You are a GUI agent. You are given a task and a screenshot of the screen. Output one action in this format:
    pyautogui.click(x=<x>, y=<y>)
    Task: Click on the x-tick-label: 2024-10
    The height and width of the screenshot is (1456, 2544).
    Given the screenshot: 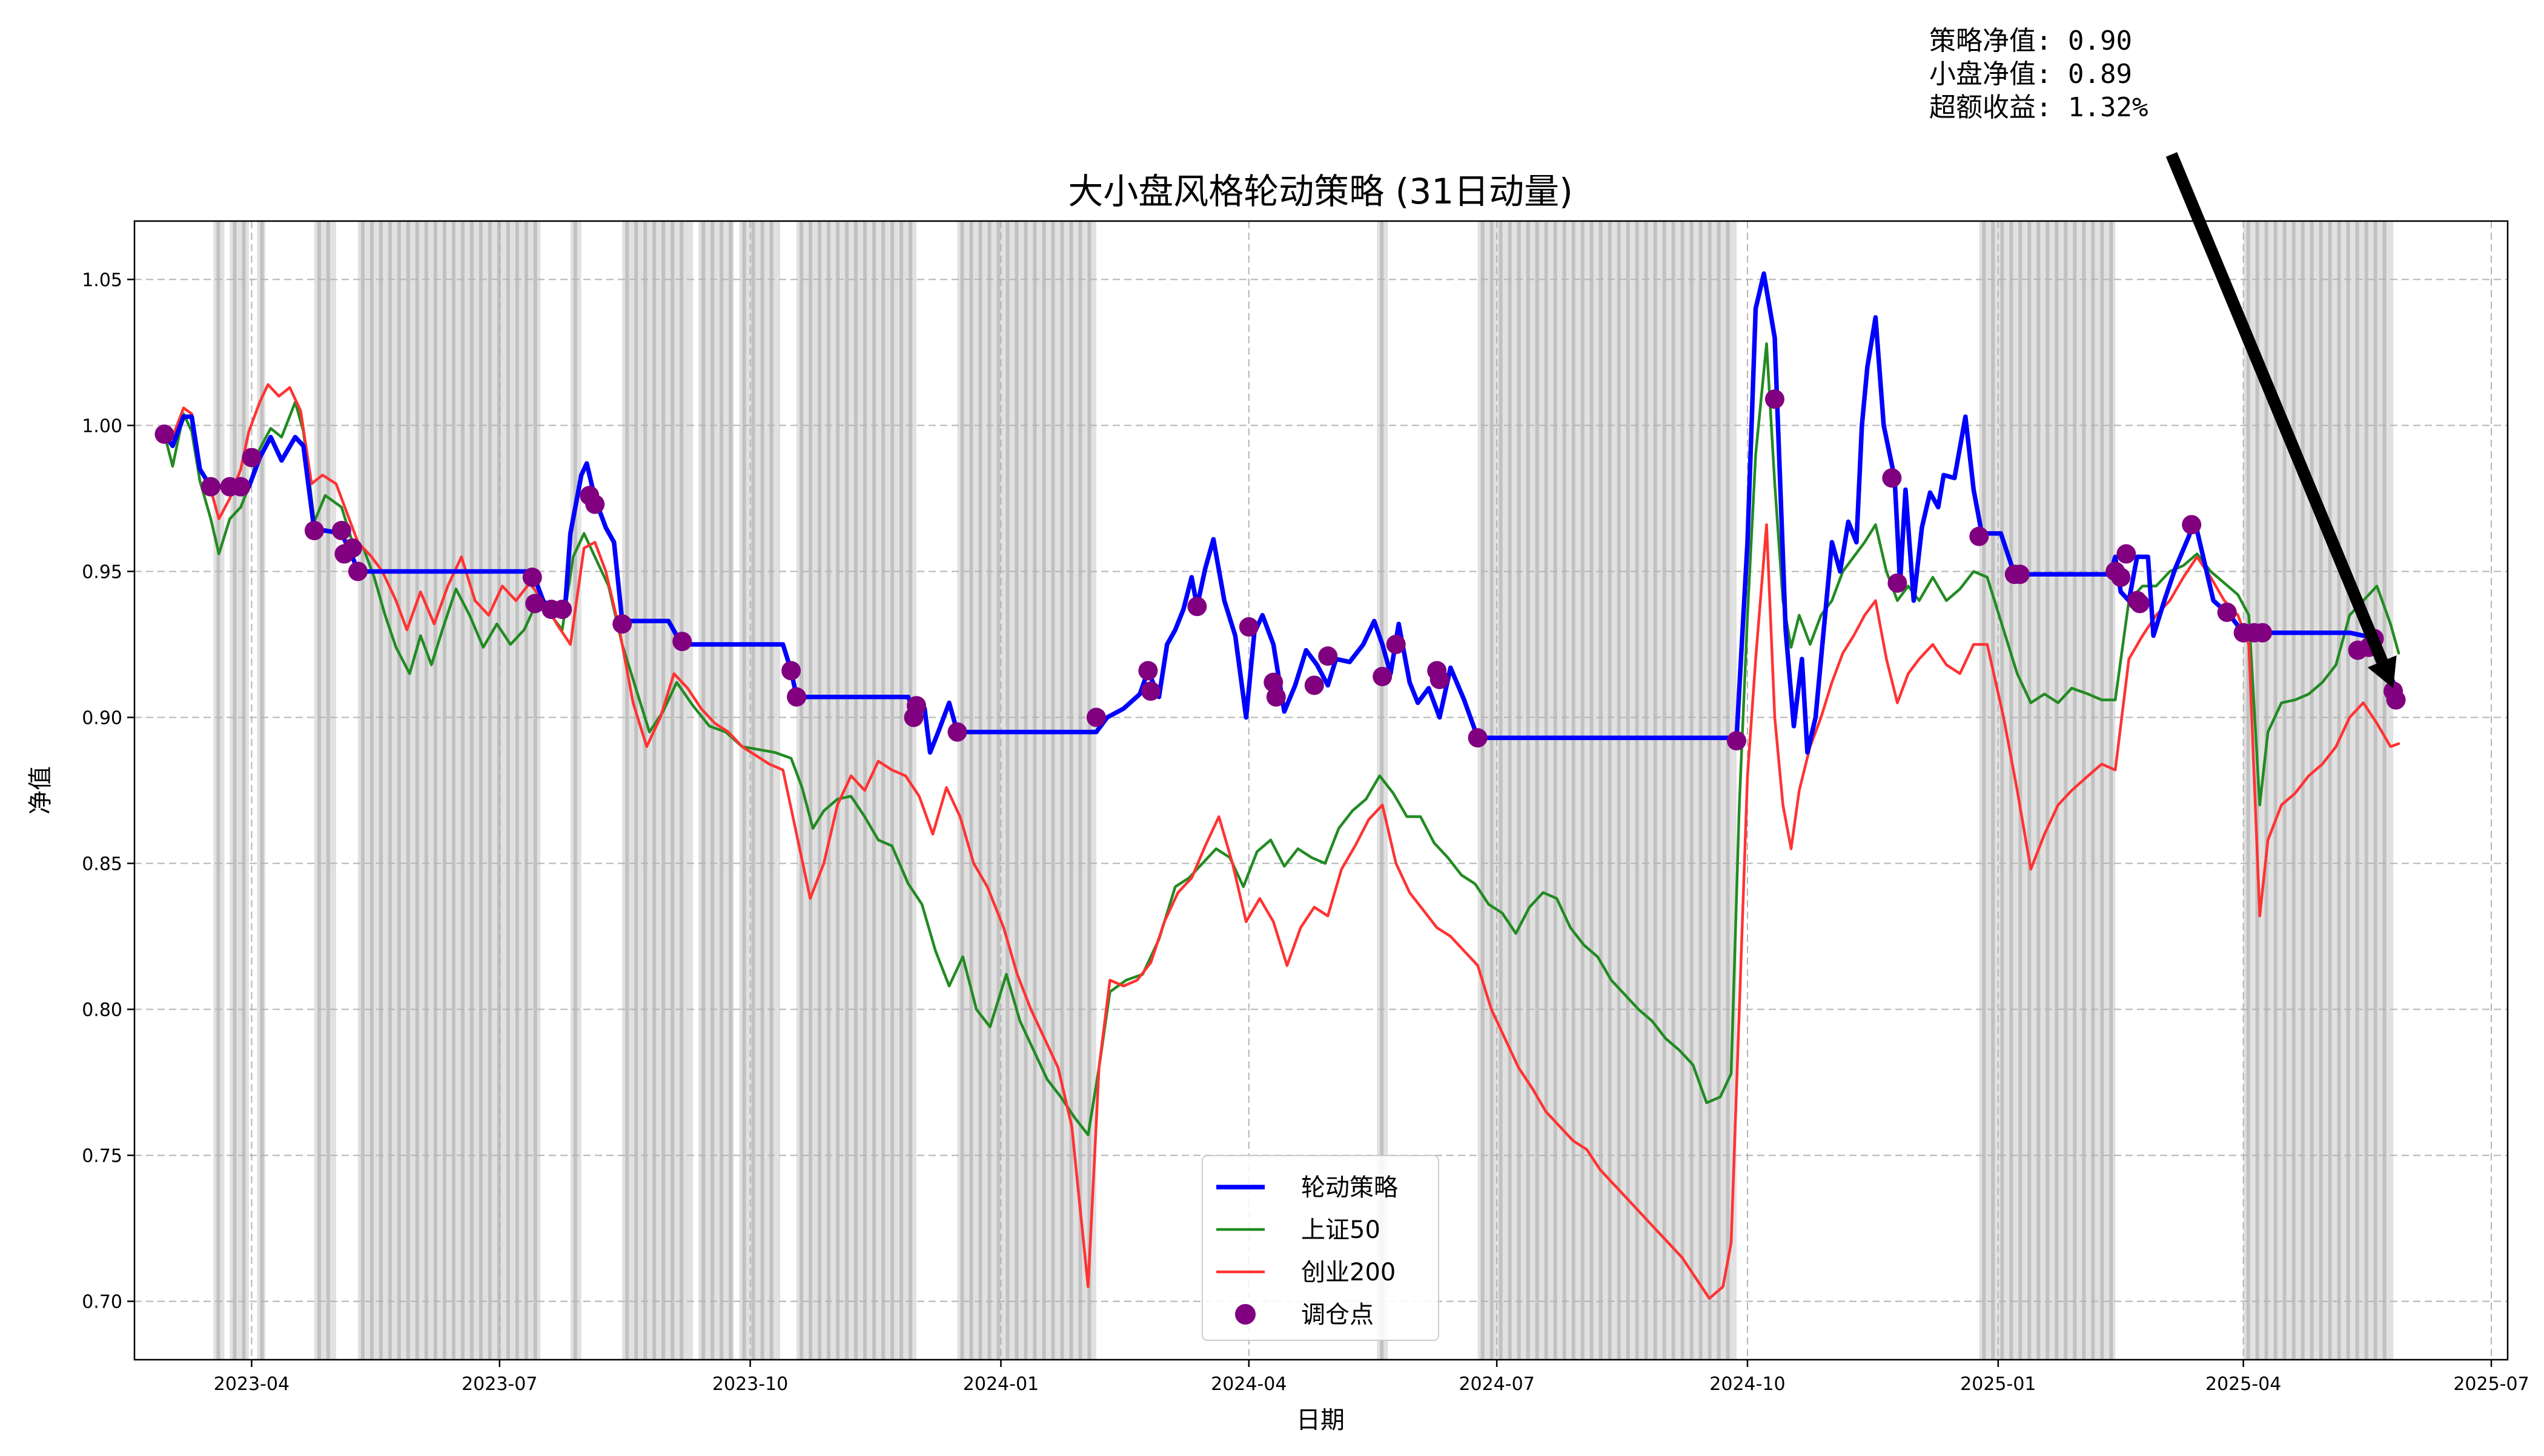 What is the action you would take?
    pyautogui.click(x=1747, y=1384)
    